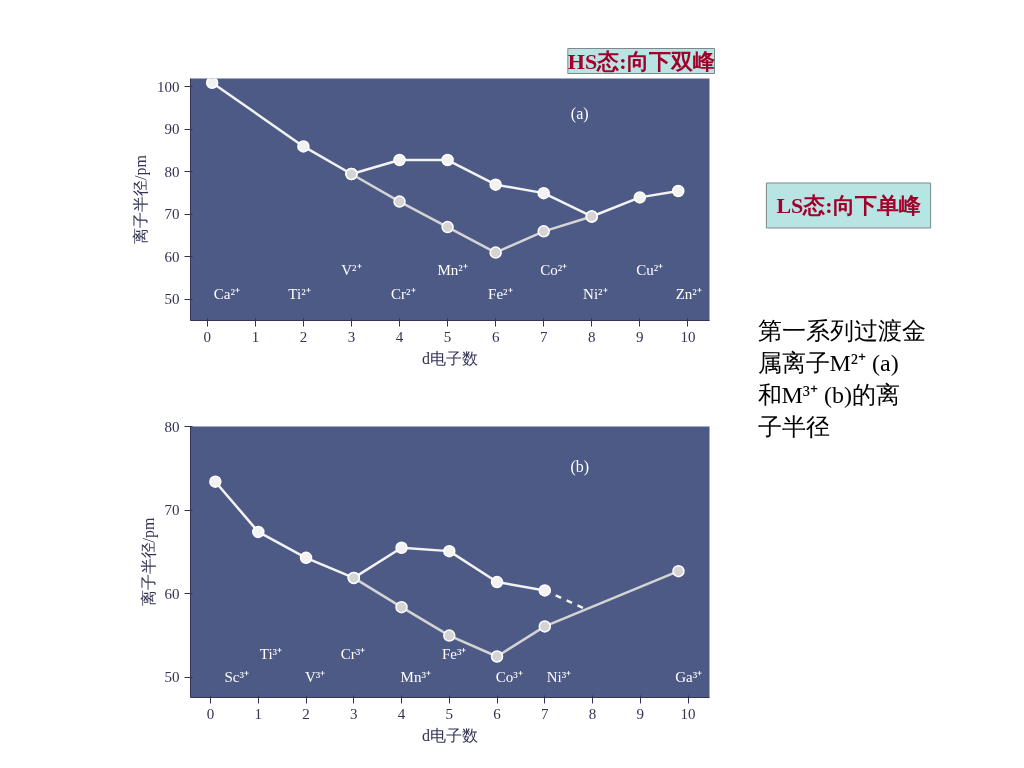 The width and height of the screenshot is (1024, 768). I want to click on annotation: Ca²⁺, so click(226, 293).